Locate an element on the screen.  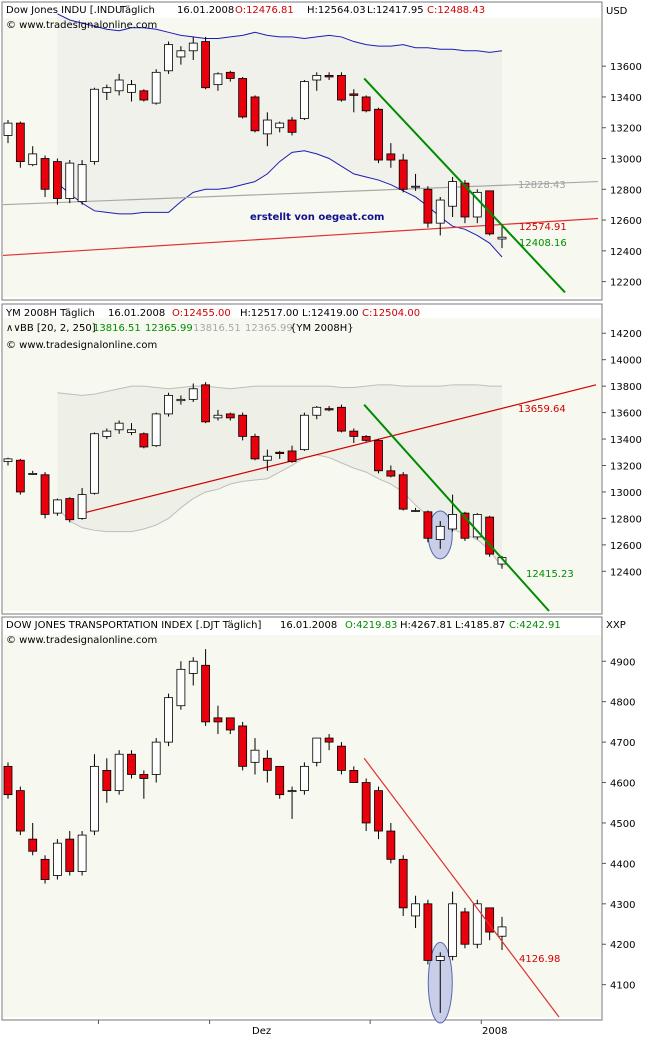
x-tick-2008: 2008 is located at coordinates (494, 1031).